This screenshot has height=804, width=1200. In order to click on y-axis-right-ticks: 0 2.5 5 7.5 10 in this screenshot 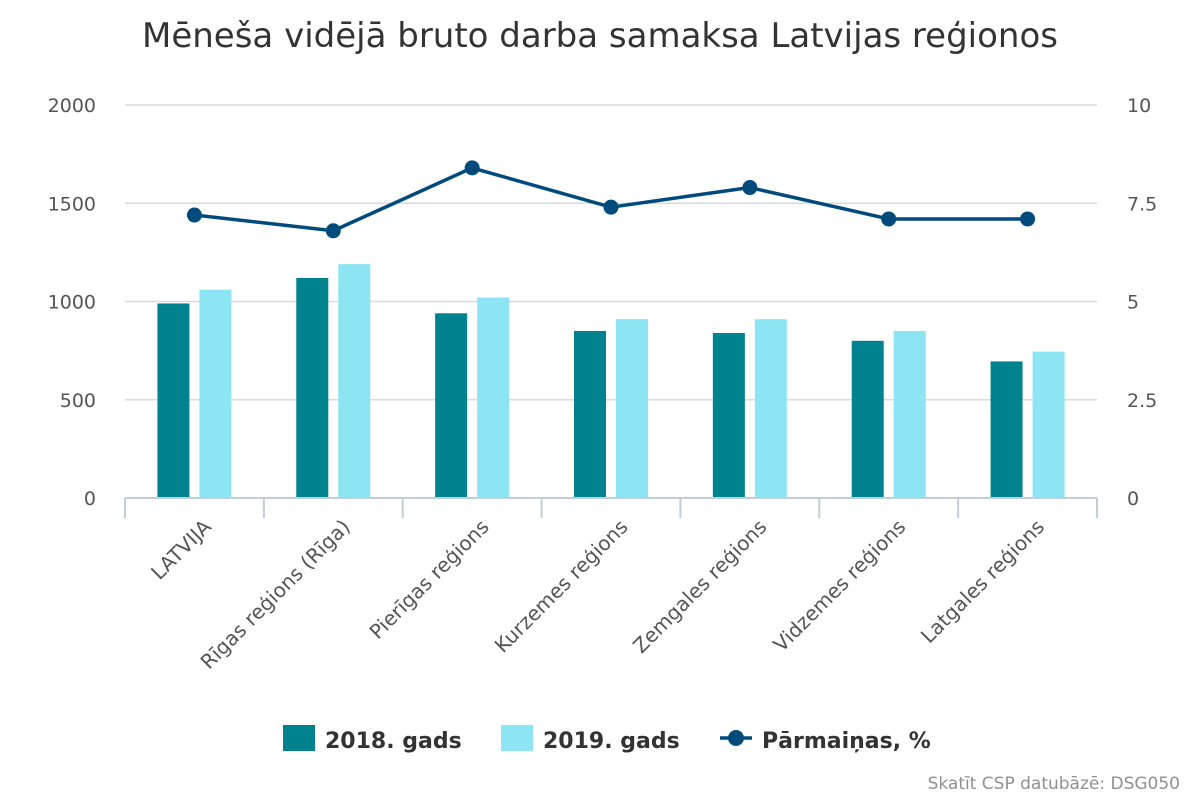, I will do `click(1142, 302)`.